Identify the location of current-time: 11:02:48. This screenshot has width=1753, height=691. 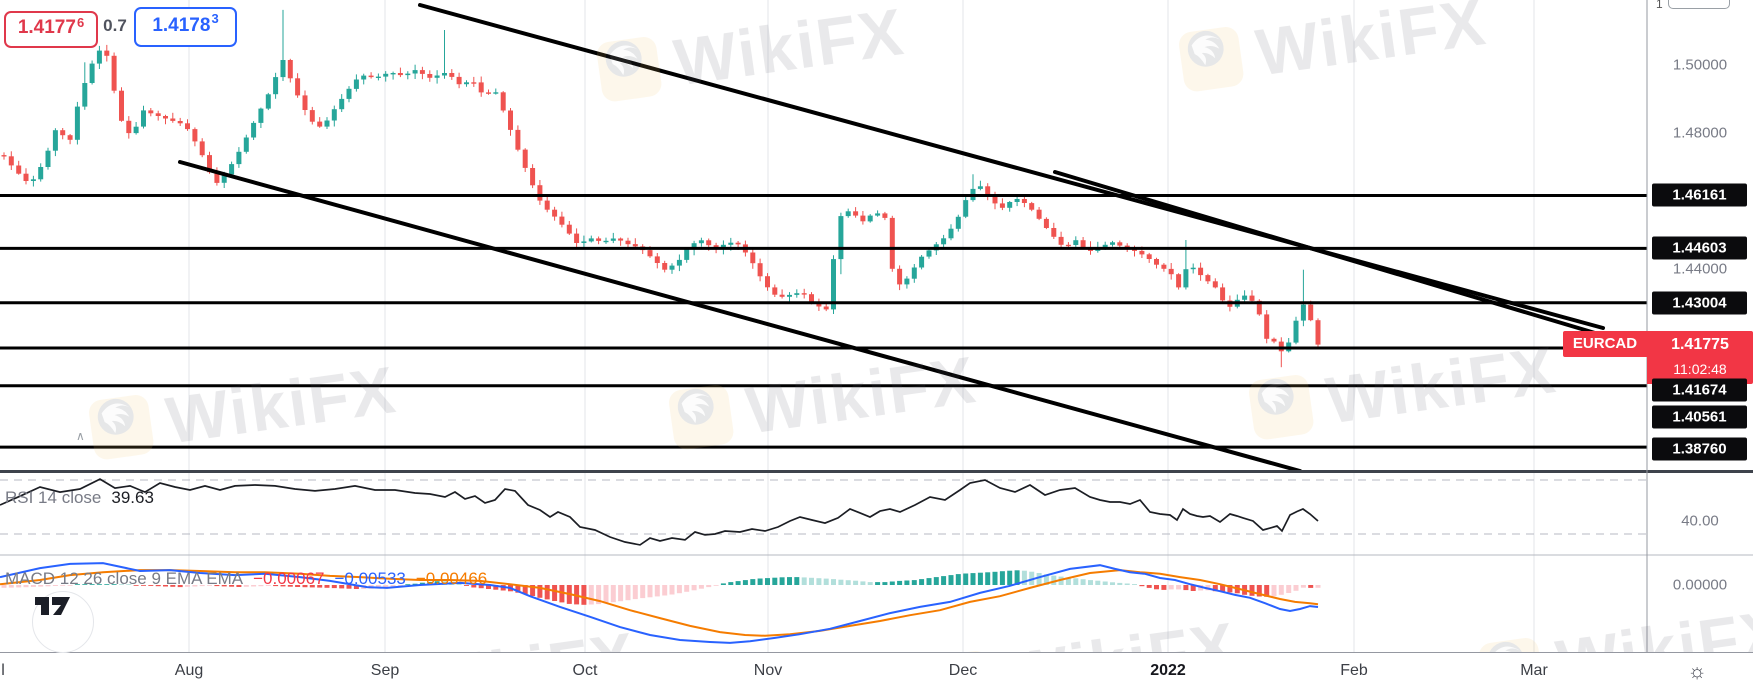
(1700, 369).